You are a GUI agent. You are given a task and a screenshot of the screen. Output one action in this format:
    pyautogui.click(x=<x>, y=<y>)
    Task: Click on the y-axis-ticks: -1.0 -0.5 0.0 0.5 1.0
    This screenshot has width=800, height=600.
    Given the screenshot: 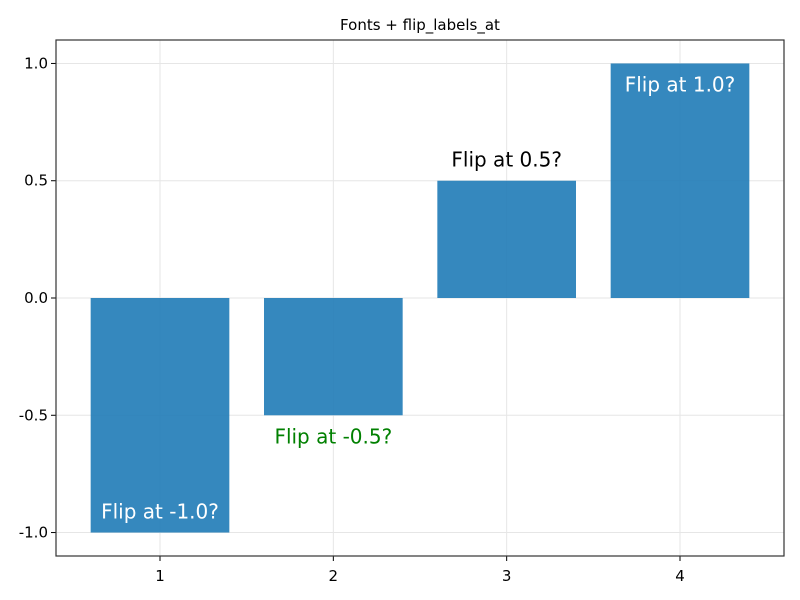 What is the action you would take?
    pyautogui.click(x=37, y=298)
    